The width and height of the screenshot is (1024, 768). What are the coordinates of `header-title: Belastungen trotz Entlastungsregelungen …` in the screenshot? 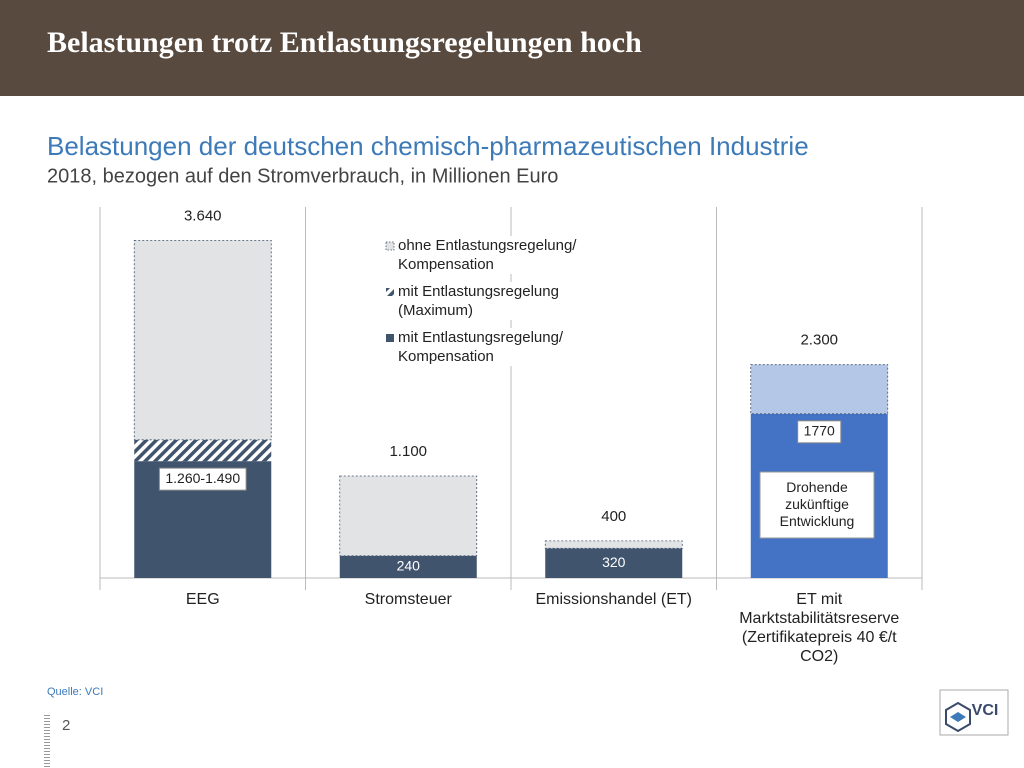 It's located at (344, 42).